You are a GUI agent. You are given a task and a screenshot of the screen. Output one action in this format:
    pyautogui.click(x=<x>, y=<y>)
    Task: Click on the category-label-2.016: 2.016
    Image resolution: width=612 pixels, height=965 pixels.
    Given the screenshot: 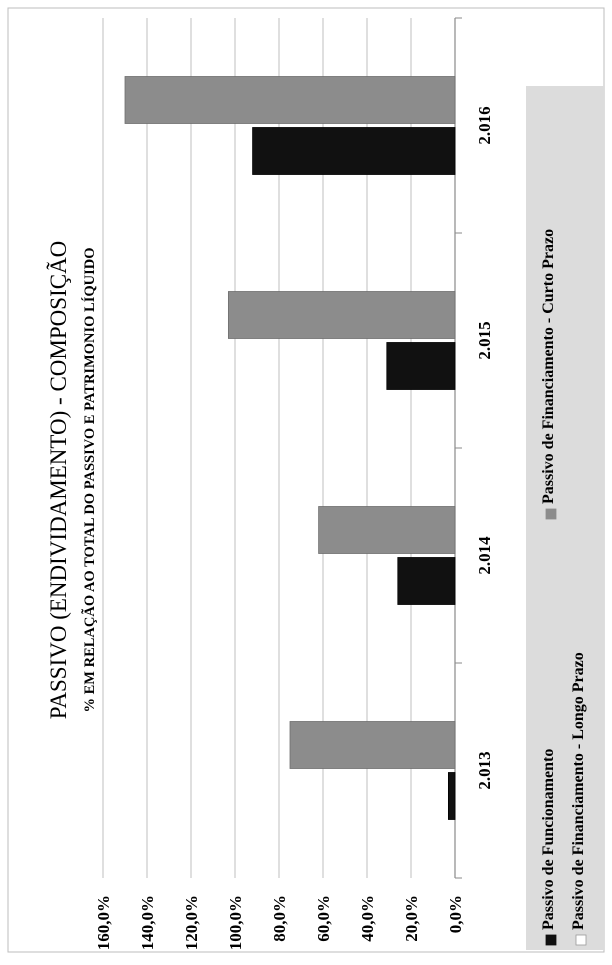 What is the action you would take?
    pyautogui.click(x=484, y=125)
    